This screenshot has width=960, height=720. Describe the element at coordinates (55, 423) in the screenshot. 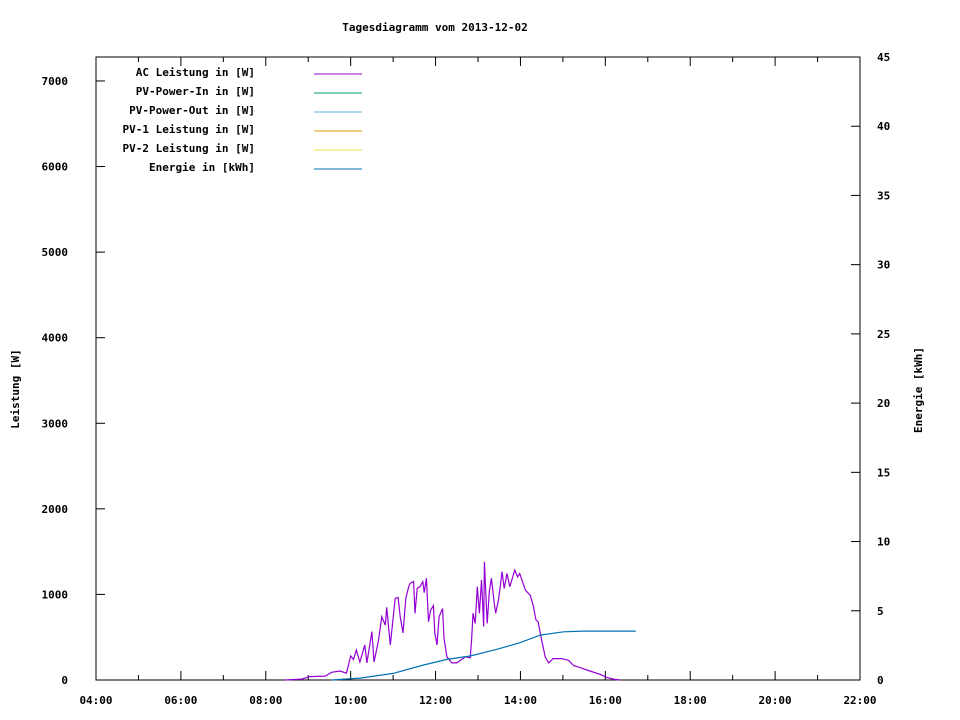

I see `y-tick-label: 3000` at that location.